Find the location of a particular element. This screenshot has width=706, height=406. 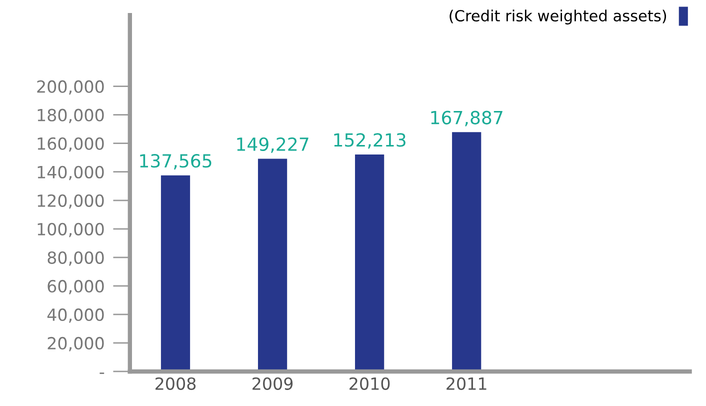

text: 152,213 is located at coordinates (370, 141).